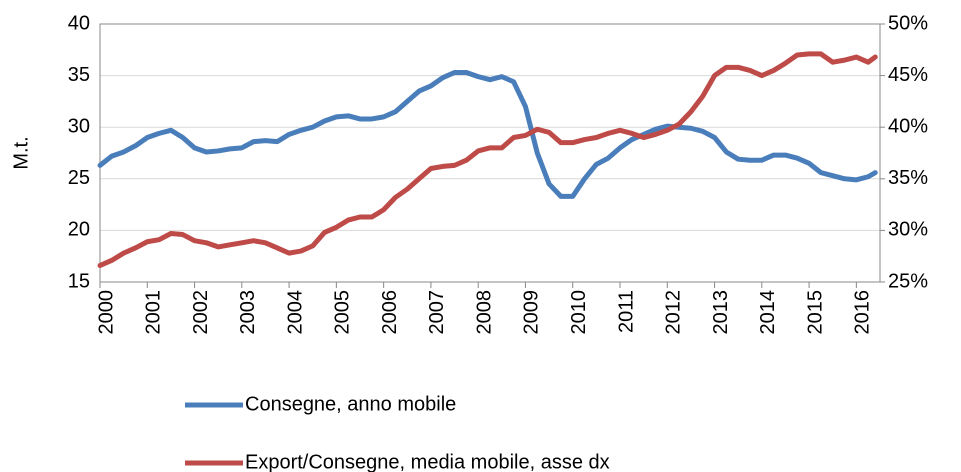 The image size is (961, 472). Describe the element at coordinates (295, 312) in the screenshot. I see `x-tick-label: 2004` at that location.